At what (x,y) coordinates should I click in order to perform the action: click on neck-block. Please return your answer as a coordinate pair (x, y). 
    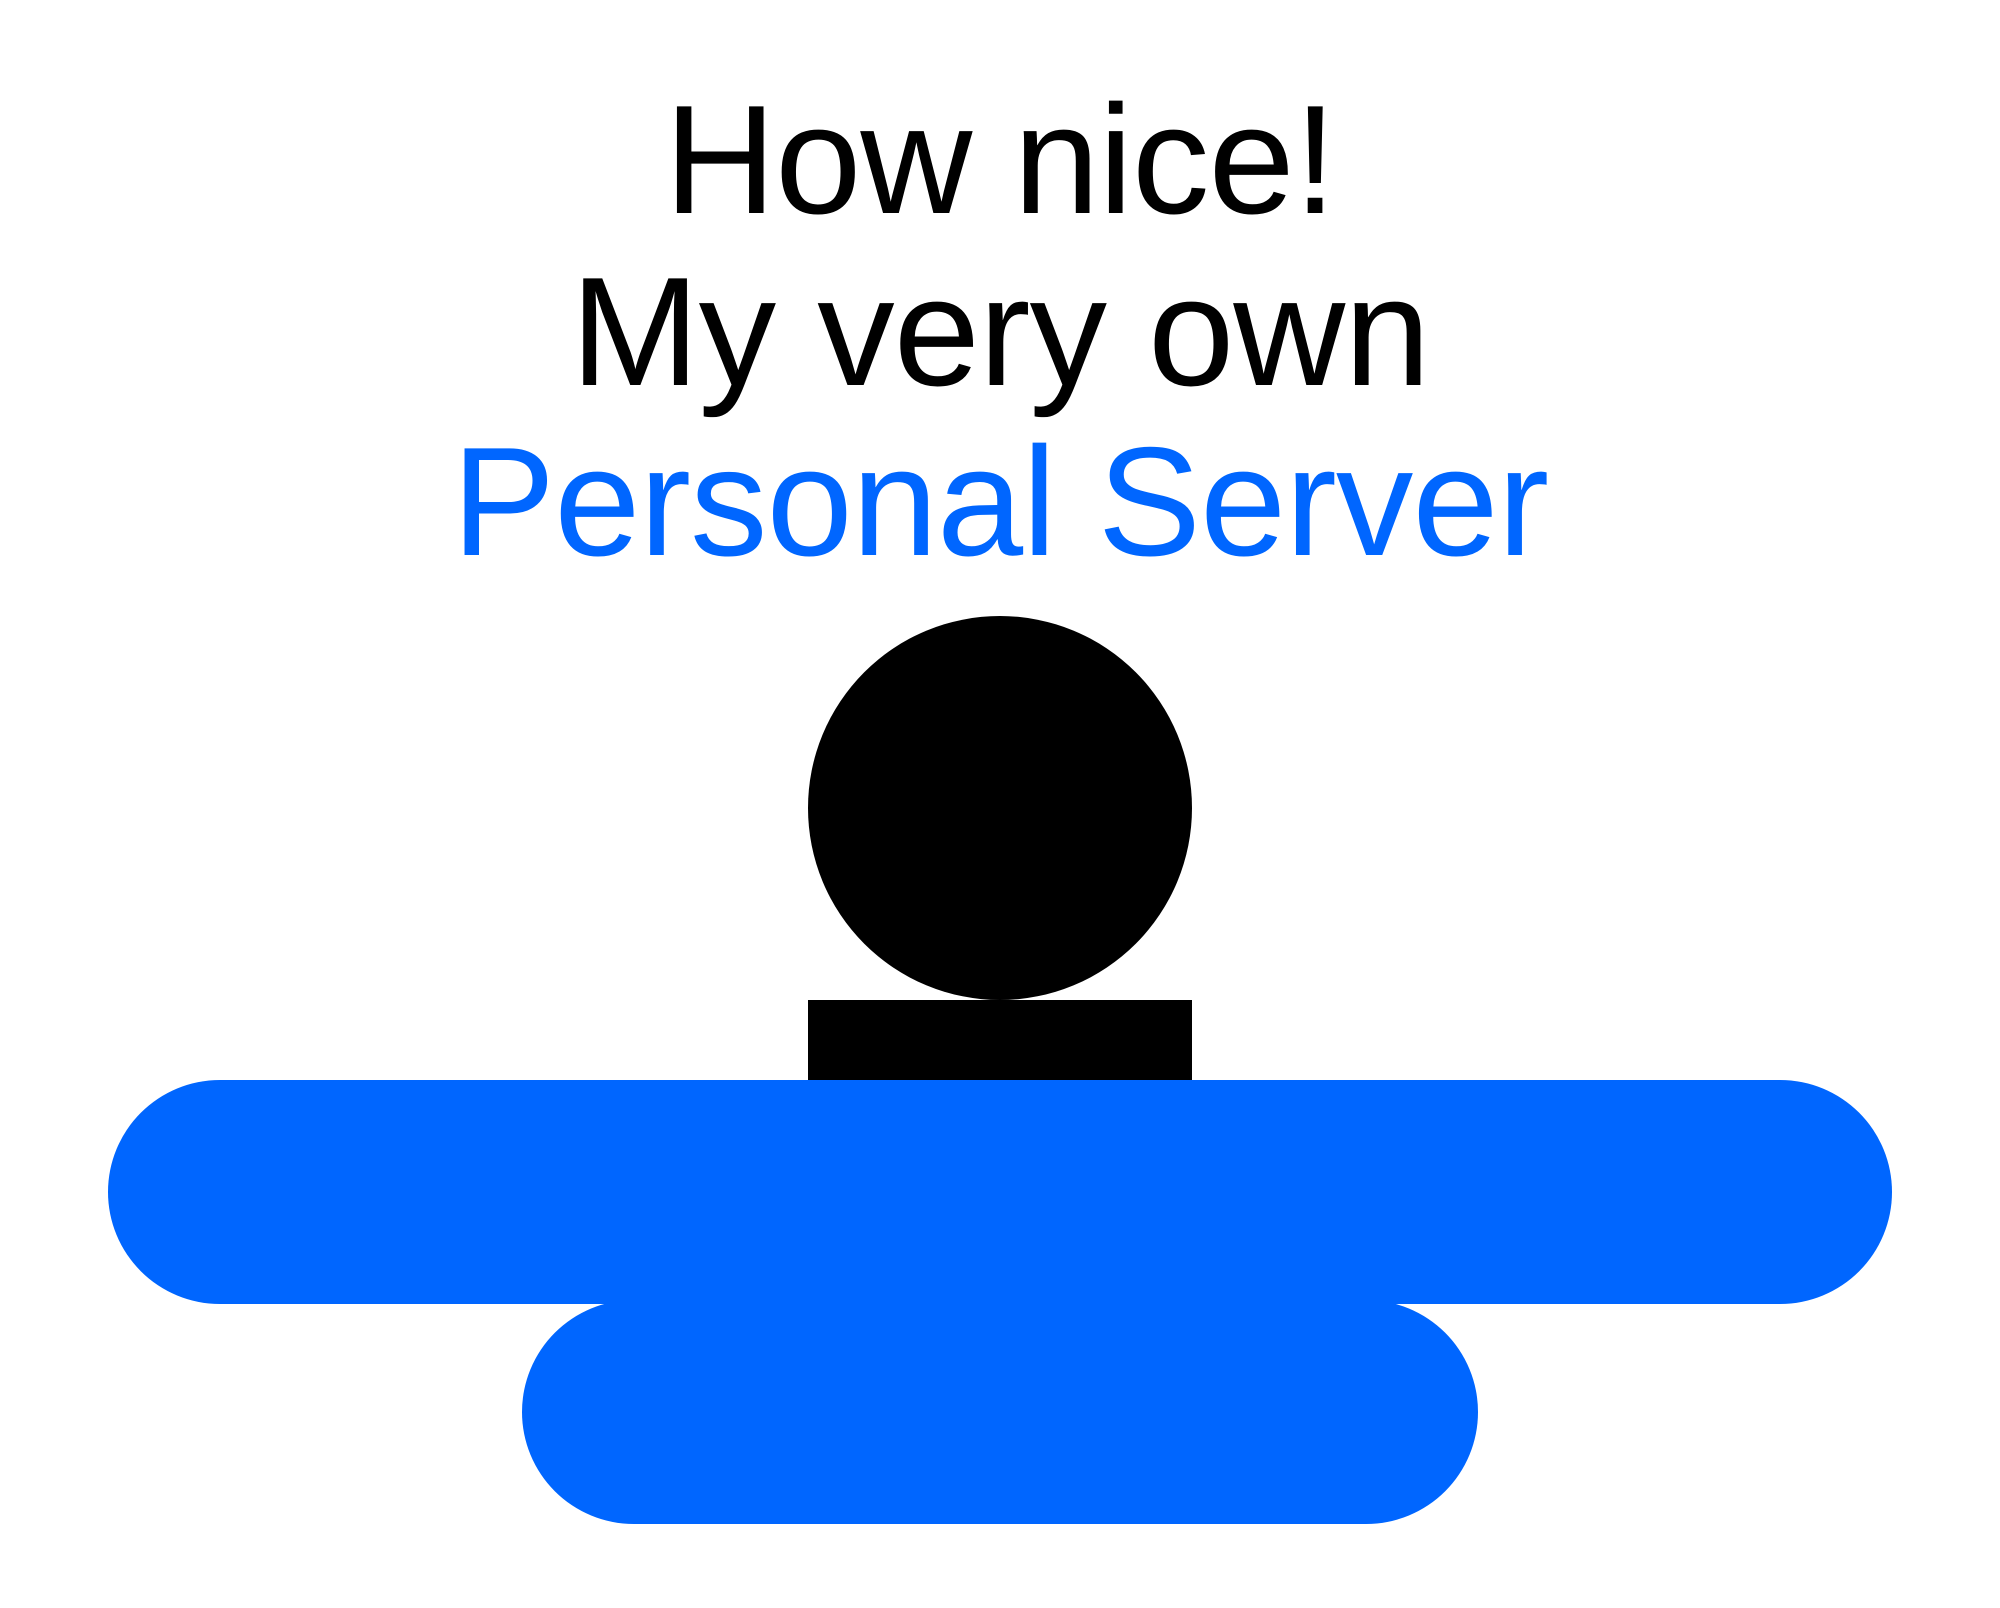
    Looking at the image, I should click on (1000, 1042).